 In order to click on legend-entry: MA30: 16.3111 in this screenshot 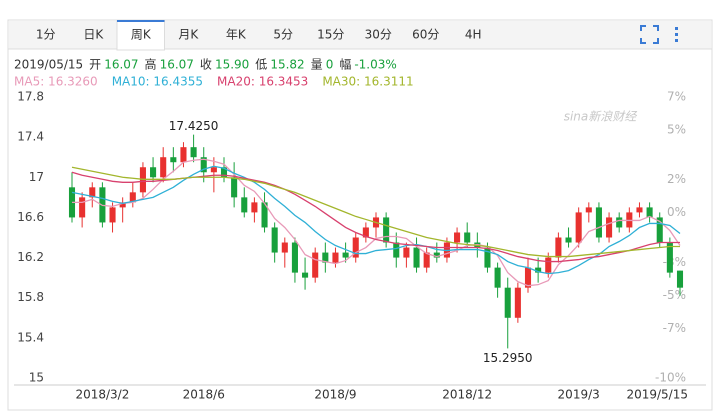, I will do `click(367, 82)`.